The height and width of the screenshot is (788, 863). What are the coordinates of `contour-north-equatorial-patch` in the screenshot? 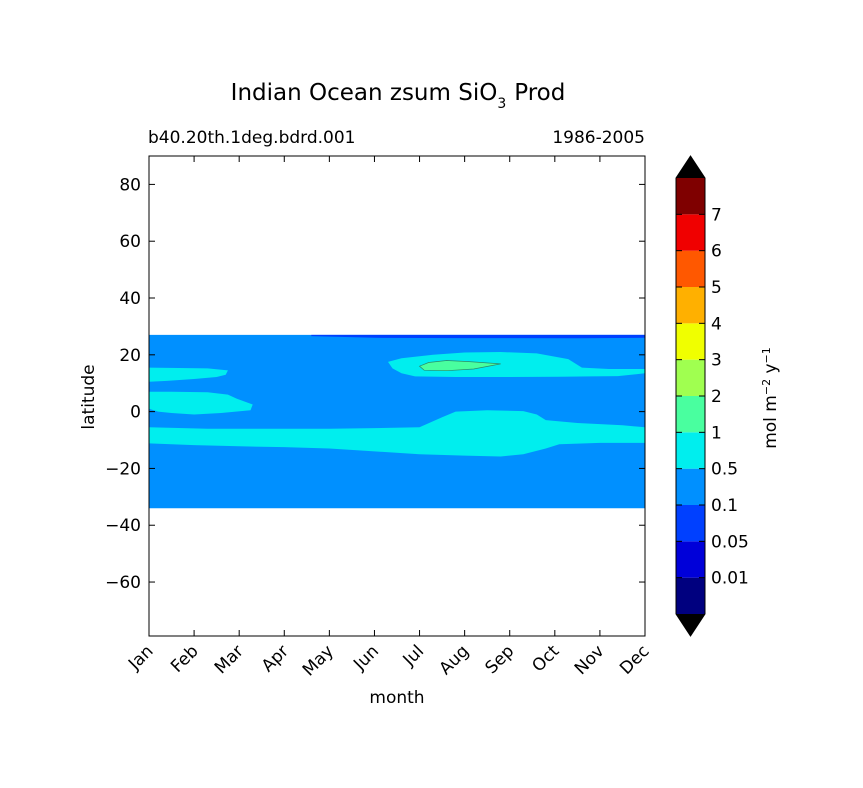 It's located at (201, 403).